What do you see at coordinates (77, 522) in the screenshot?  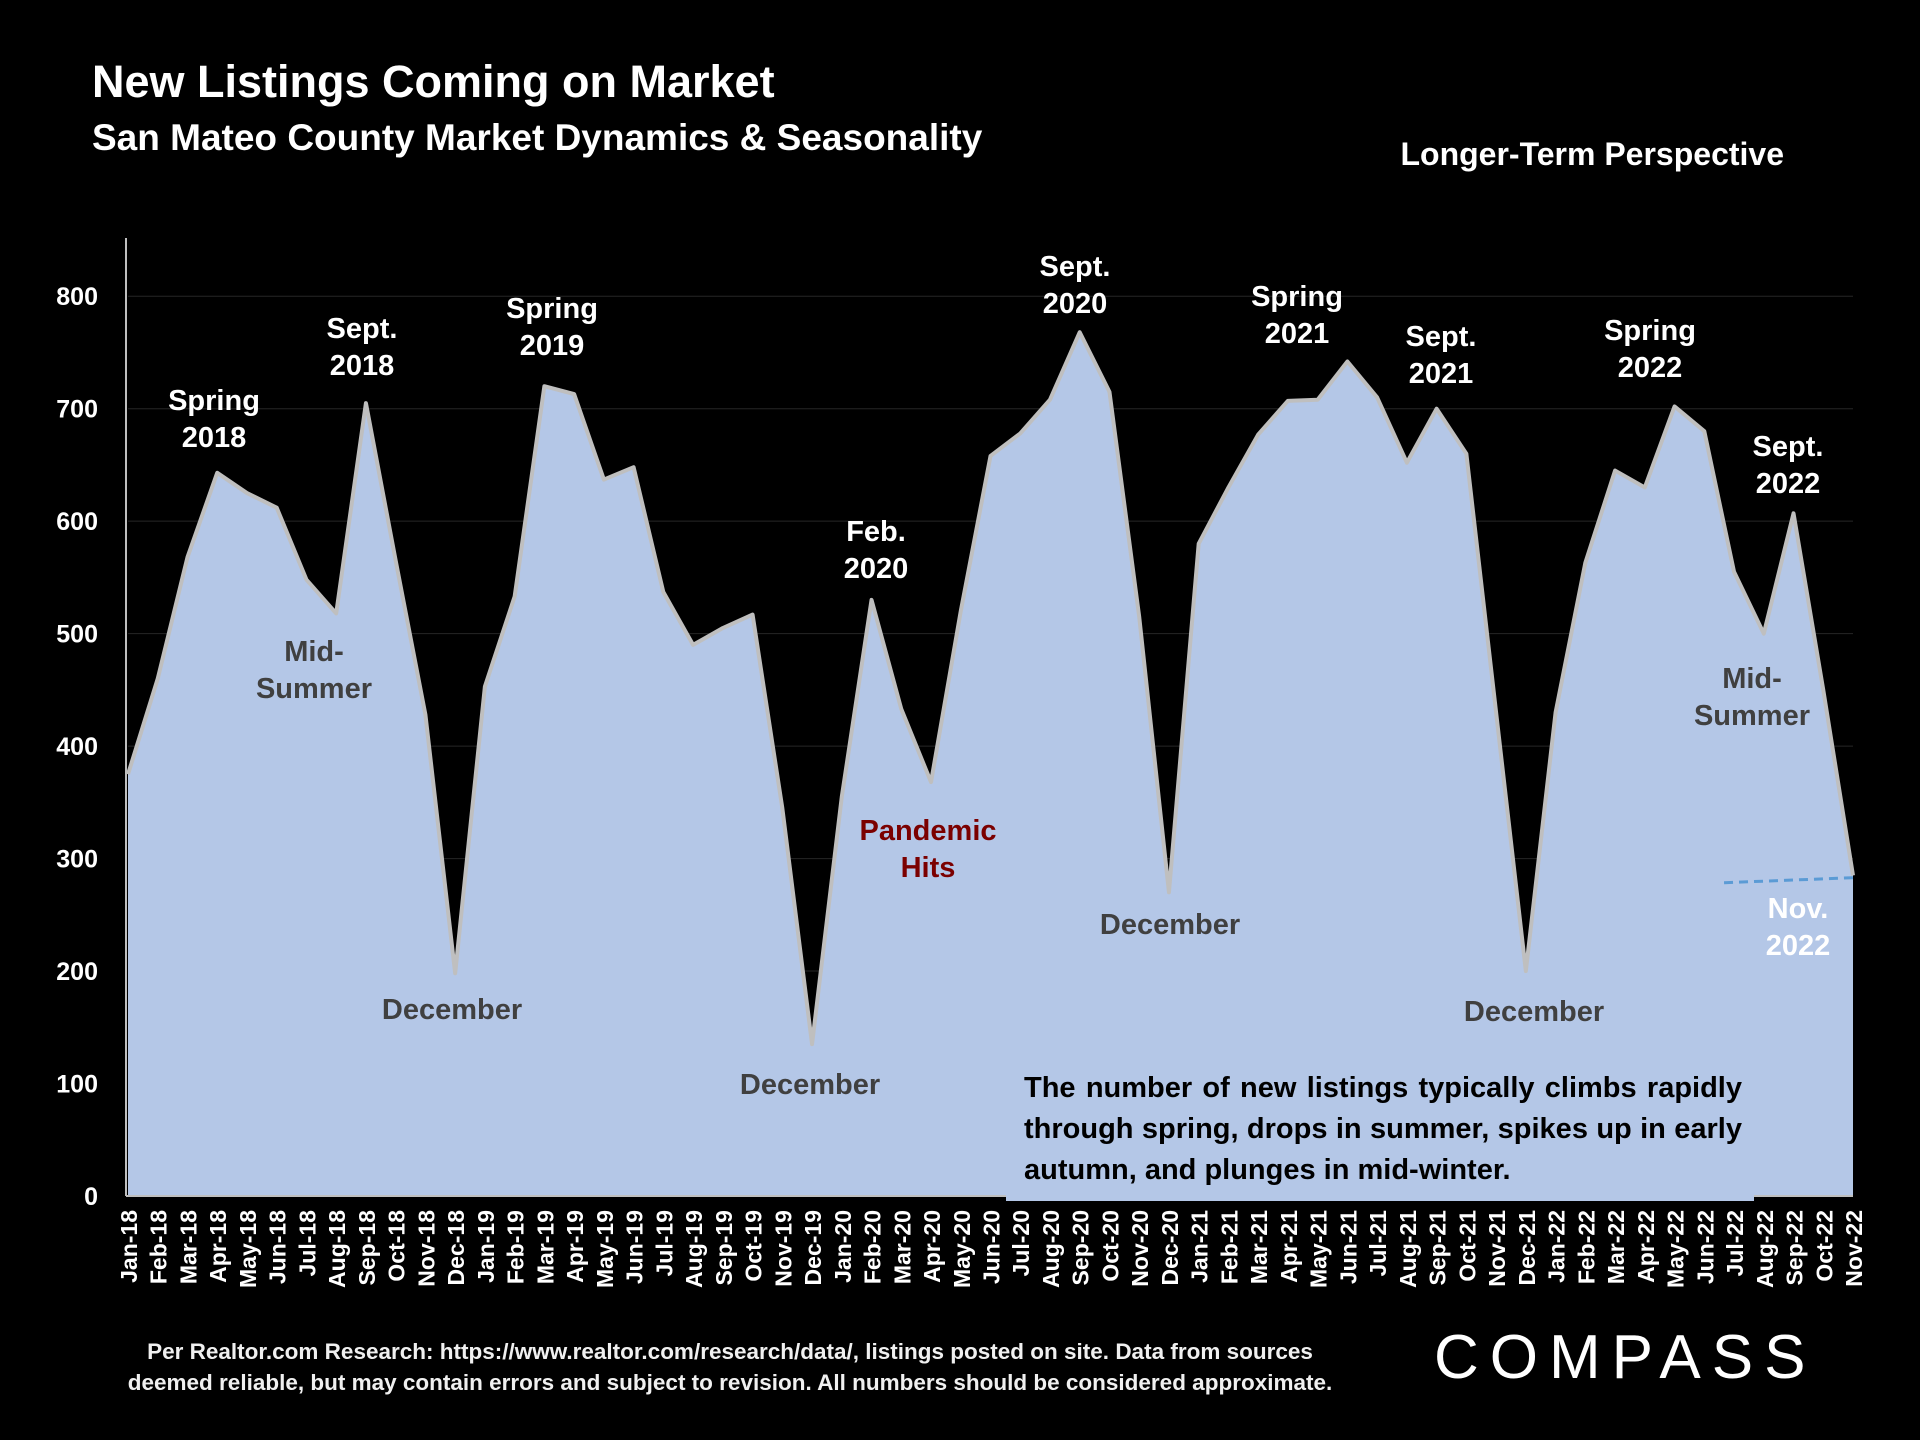 I see `y-tick-600: 600` at bounding box center [77, 522].